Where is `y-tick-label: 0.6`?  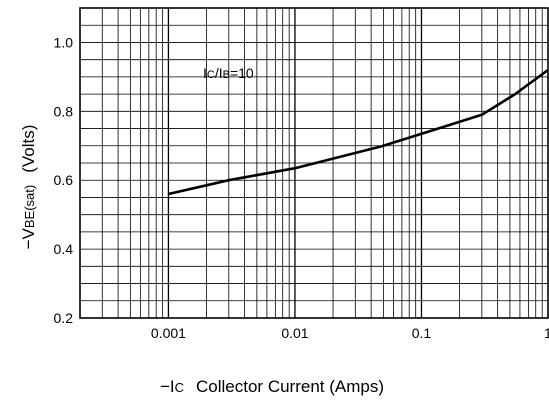 y-tick-label: 0.6 is located at coordinates (64, 180).